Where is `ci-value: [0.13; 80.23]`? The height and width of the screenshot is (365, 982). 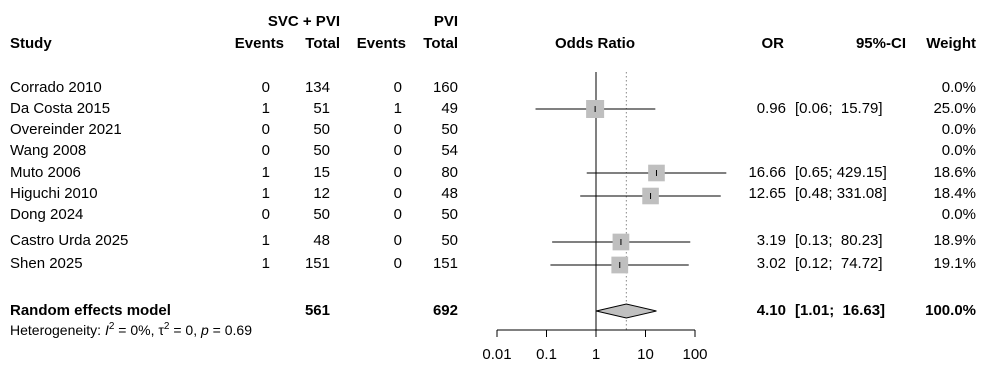
ci-value: [0.13; 80.23] is located at coordinates (839, 240).